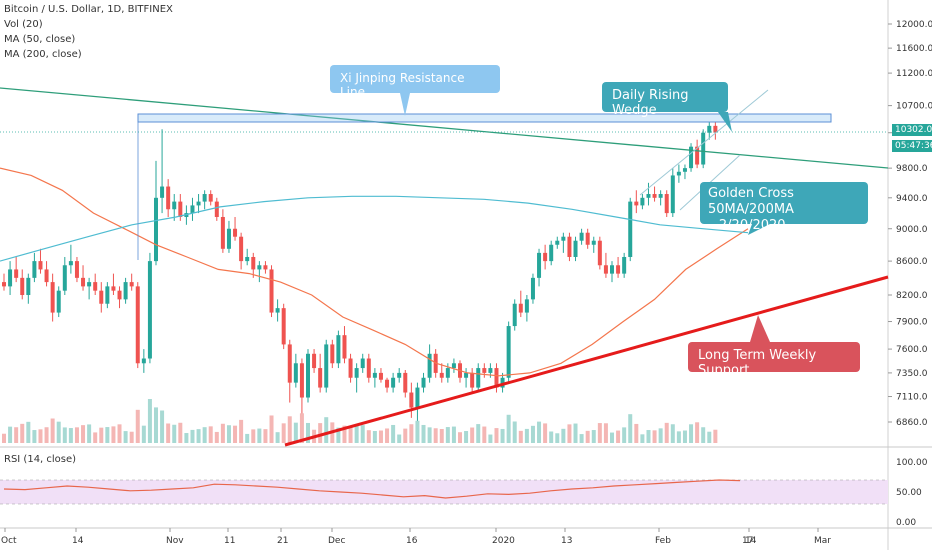 The image size is (932, 550). Describe the element at coordinates (704, 142) in the screenshot. I see `wedge-upper-line` at that location.